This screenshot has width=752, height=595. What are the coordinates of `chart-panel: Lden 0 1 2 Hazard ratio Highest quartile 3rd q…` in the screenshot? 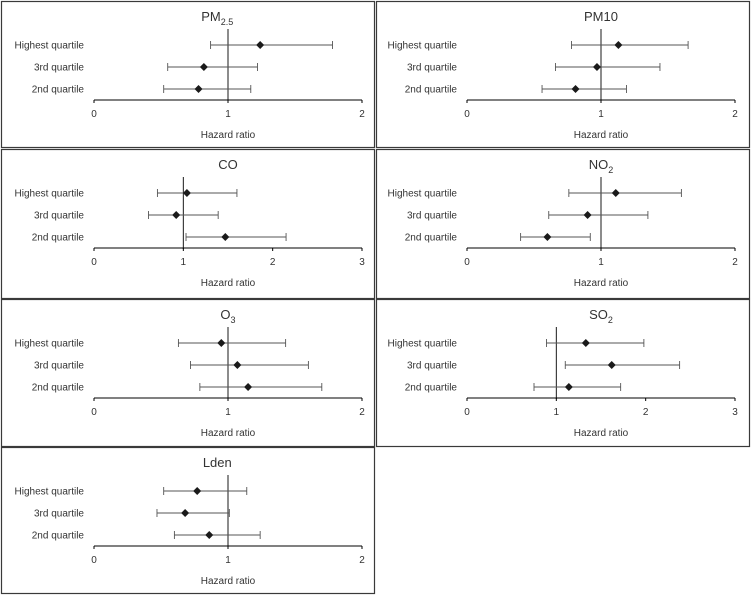 It's located at (188, 520).